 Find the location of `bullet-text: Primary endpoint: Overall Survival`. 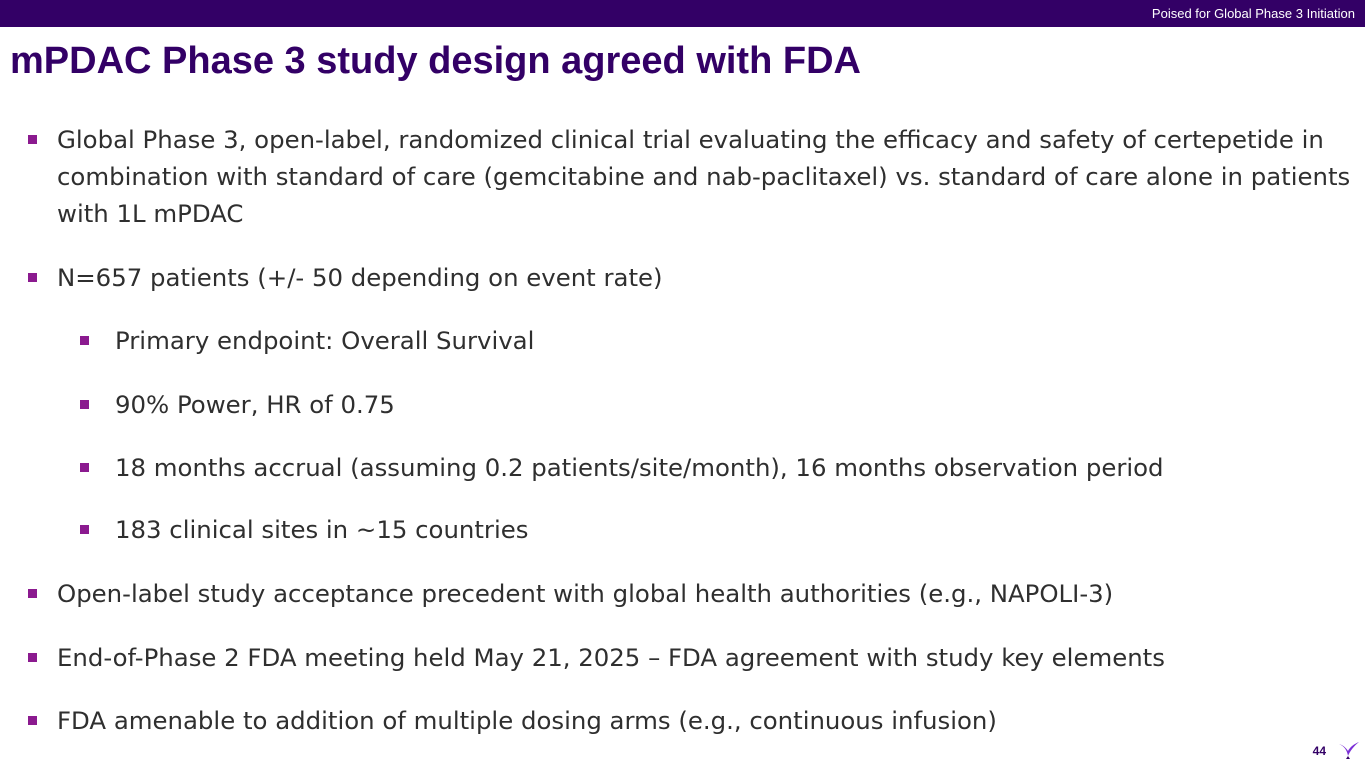

bullet-text: Primary endpoint: Overall Survival is located at coordinates (325, 340).